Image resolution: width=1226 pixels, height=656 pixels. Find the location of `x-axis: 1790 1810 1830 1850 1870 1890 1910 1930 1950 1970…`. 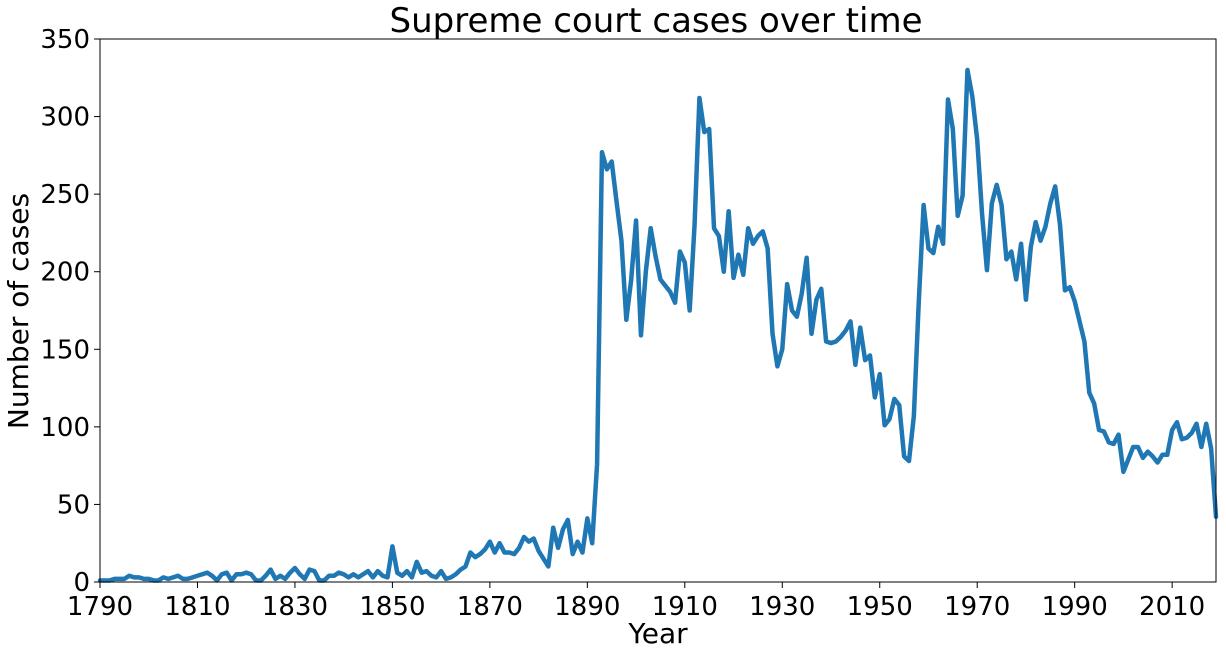

x-axis: 1790 1810 1830 1850 1870 1890 1910 1930 1950 1970… is located at coordinates (636, 602).